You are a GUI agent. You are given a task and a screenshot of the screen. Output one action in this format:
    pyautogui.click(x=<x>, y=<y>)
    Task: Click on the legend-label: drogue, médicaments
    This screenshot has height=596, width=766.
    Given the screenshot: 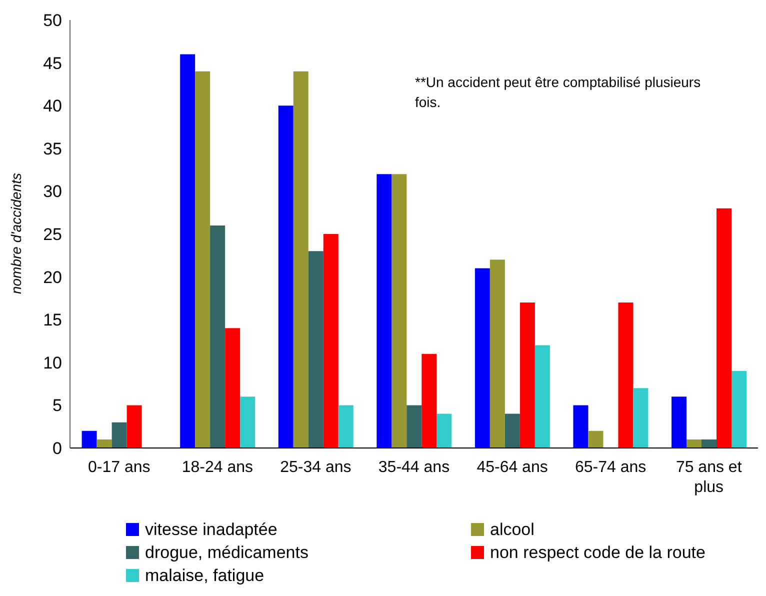 What is the action you would take?
    pyautogui.click(x=226, y=552)
    